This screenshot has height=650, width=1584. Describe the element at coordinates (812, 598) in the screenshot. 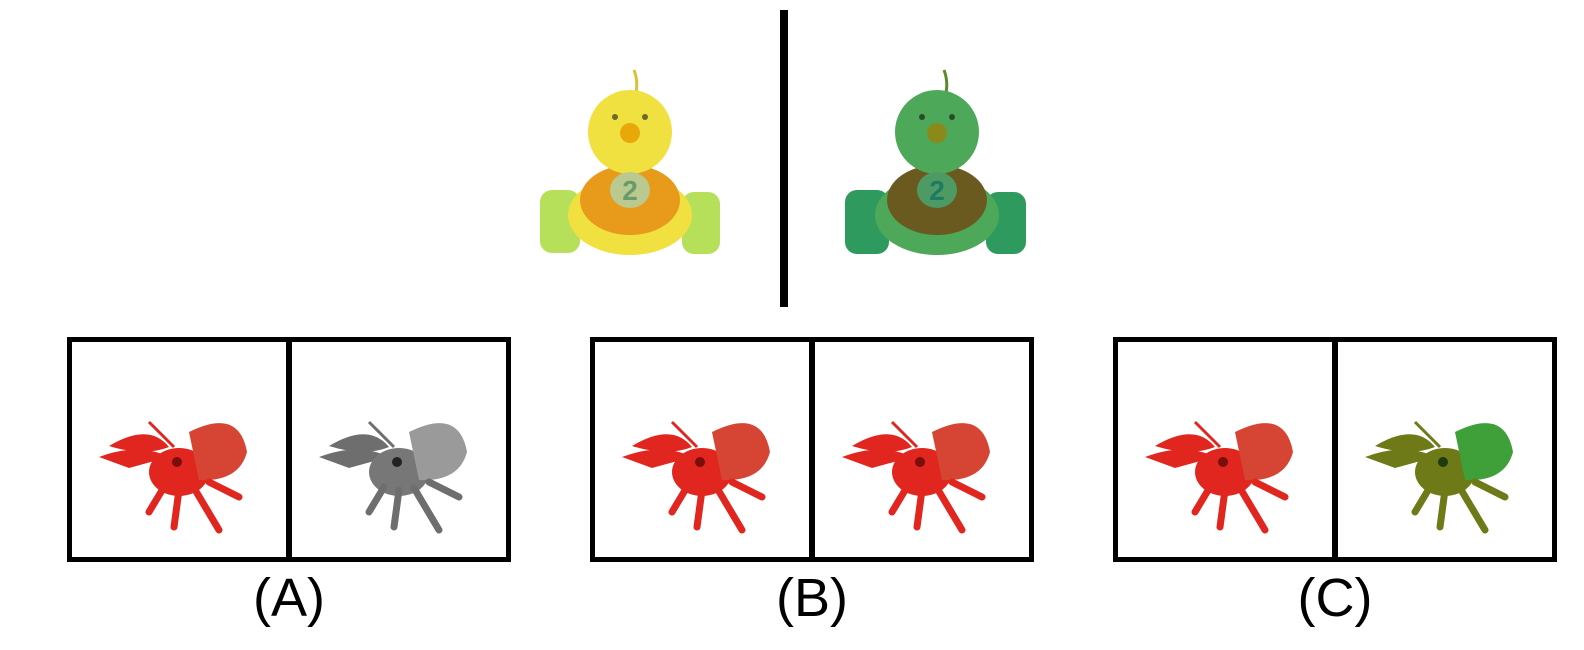

I see `option-b-label: (B)` at that location.